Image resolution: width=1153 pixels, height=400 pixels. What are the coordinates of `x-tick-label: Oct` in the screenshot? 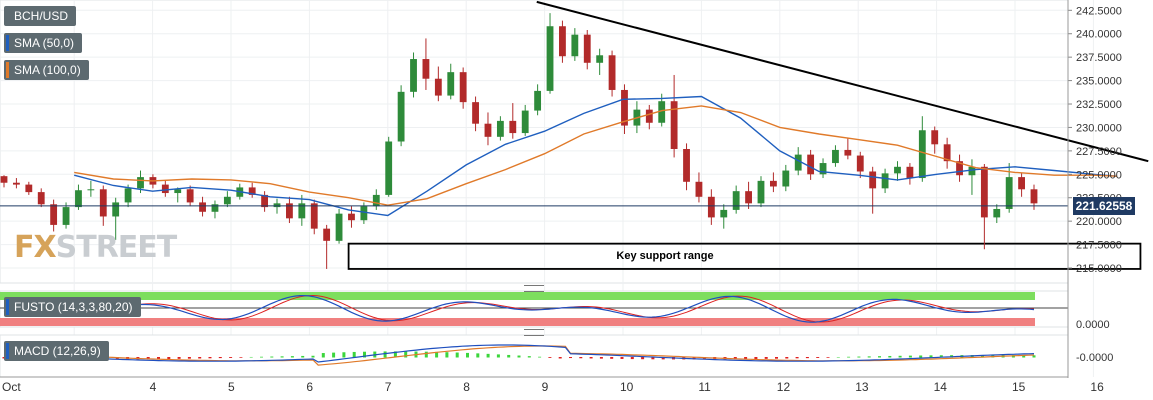 It's located at (11, 387).